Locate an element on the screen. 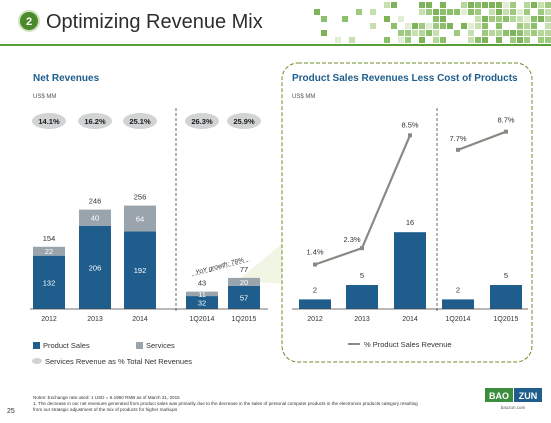 The image size is (551, 423). bar-total-label: 256 is located at coordinates (140, 197).